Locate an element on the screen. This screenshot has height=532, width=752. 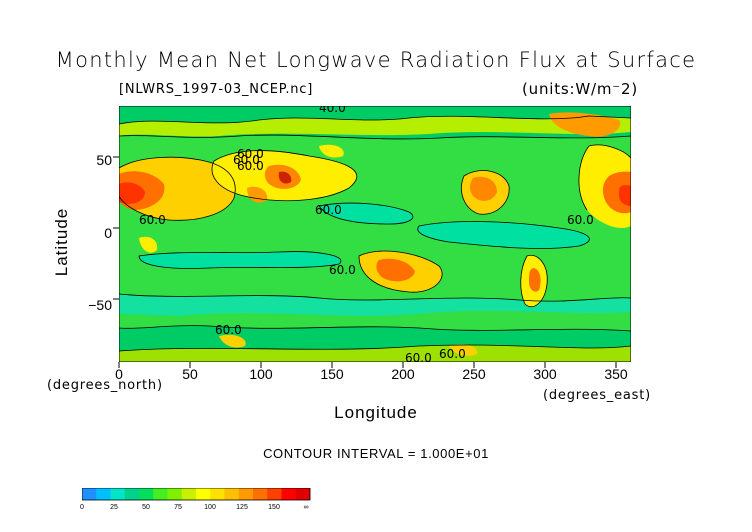
colorbar-tick: 100 is located at coordinates (210, 507).